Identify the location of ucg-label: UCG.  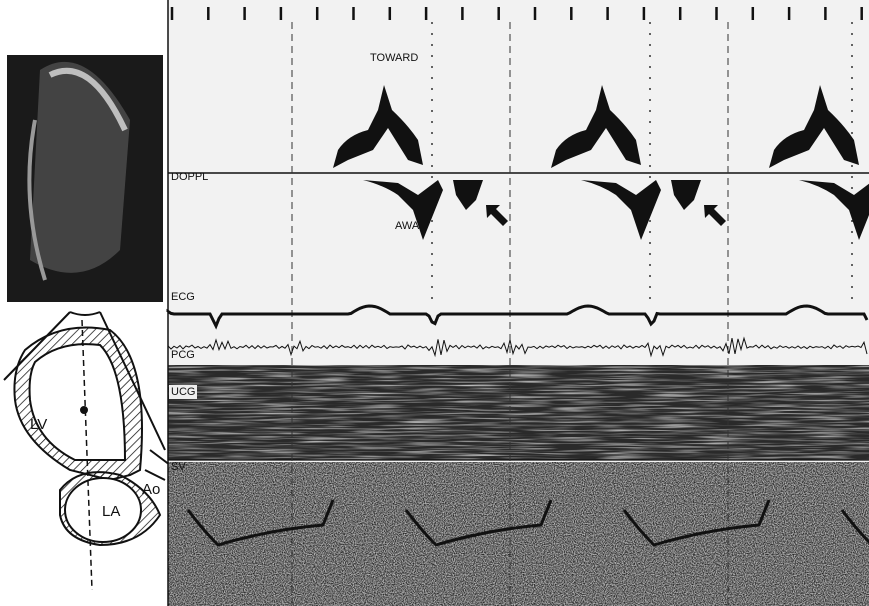
(183, 392).